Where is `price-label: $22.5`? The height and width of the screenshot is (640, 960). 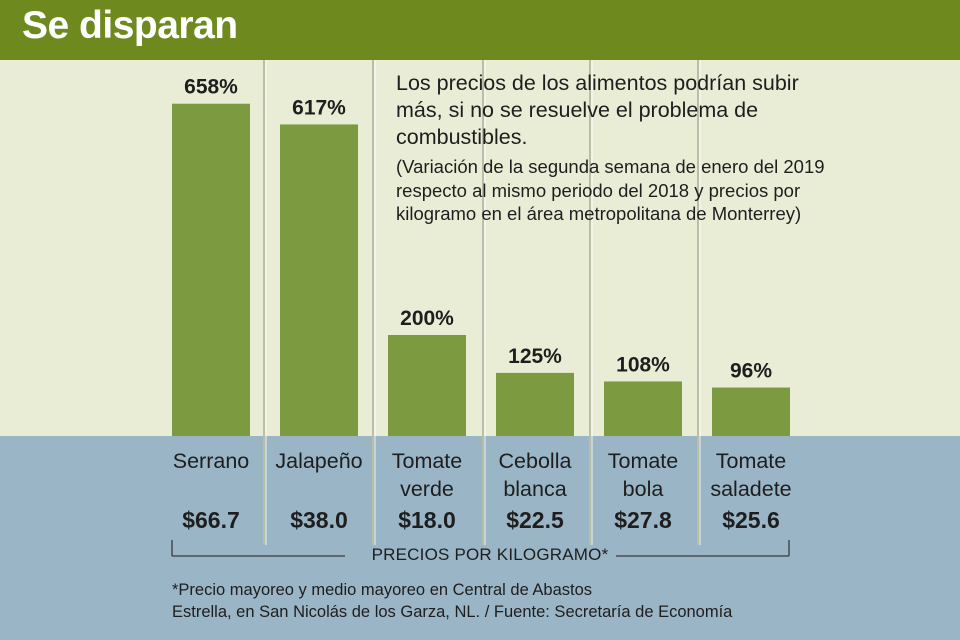
price-label: $22.5 is located at coordinates (535, 520).